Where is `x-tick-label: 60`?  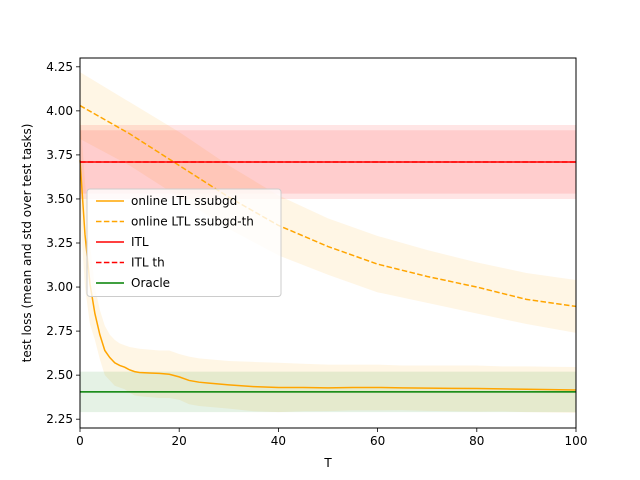
x-tick-label: 60 is located at coordinates (377, 441).